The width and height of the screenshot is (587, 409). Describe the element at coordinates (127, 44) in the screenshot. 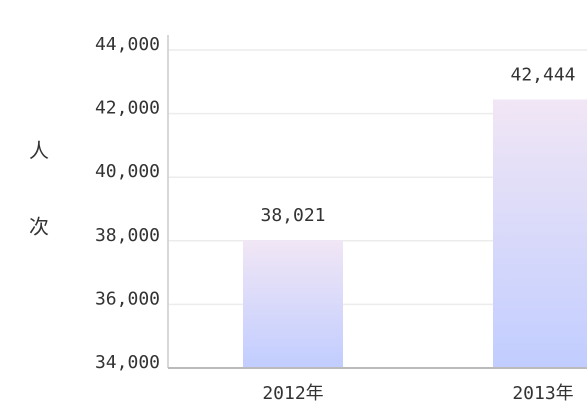

I see `y-tick-label: 44,000` at that location.